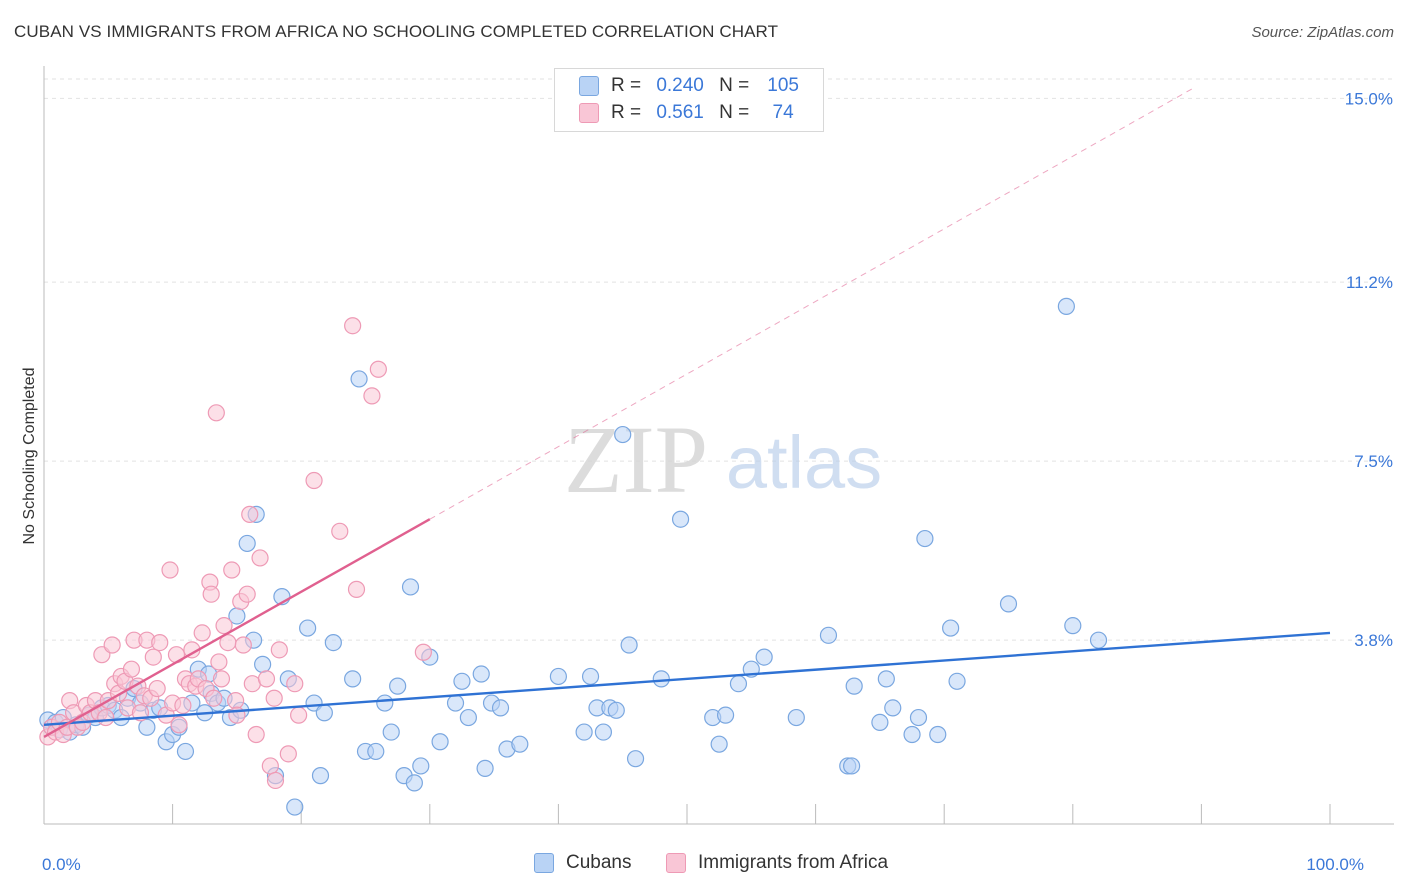 The height and width of the screenshot is (892, 1406). I want to click on bottom-legend-africa: Immigrants from Africa, so click(777, 863).